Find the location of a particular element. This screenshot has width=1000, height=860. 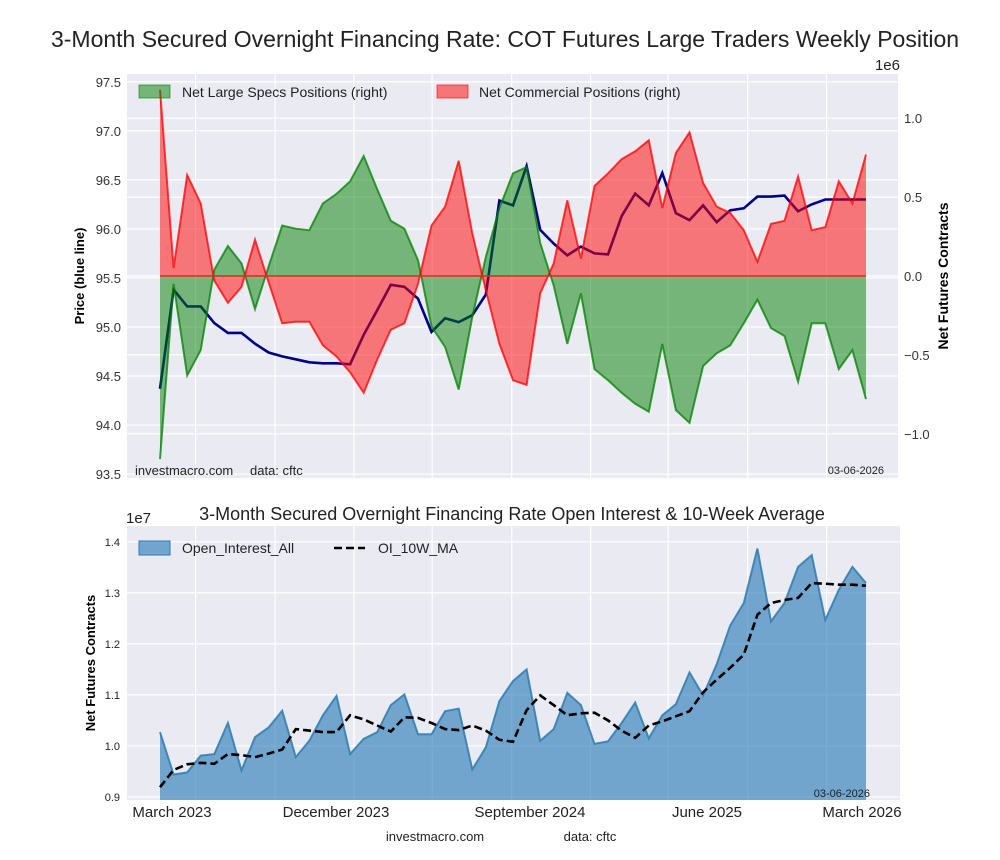

y2-tick-label: 1.0 is located at coordinates (913, 118).